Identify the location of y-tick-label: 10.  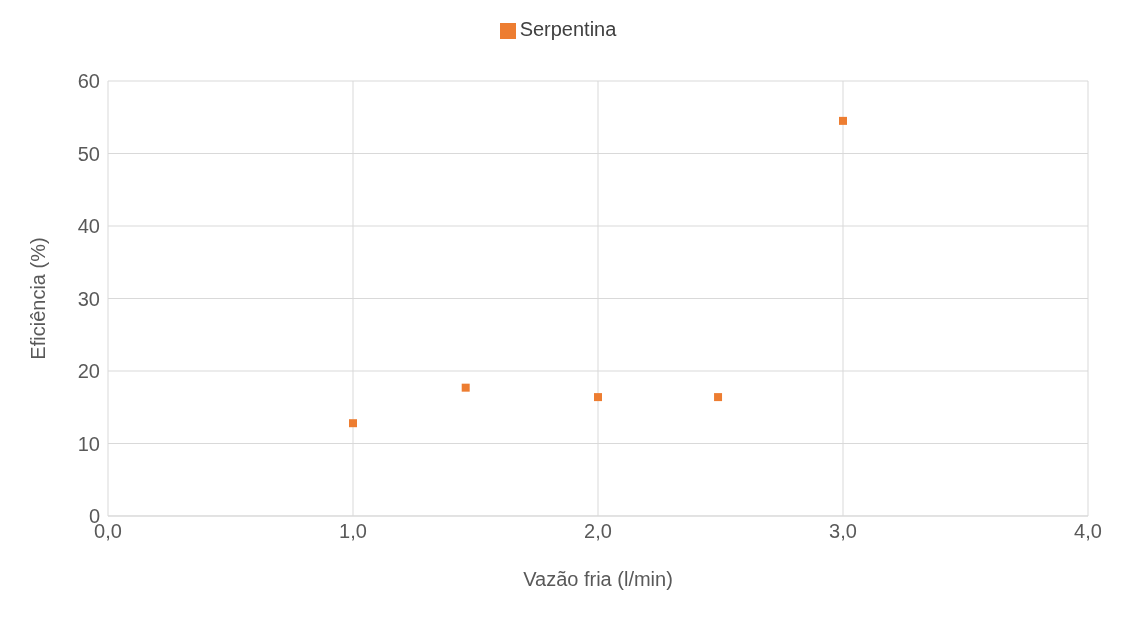
(88, 443).